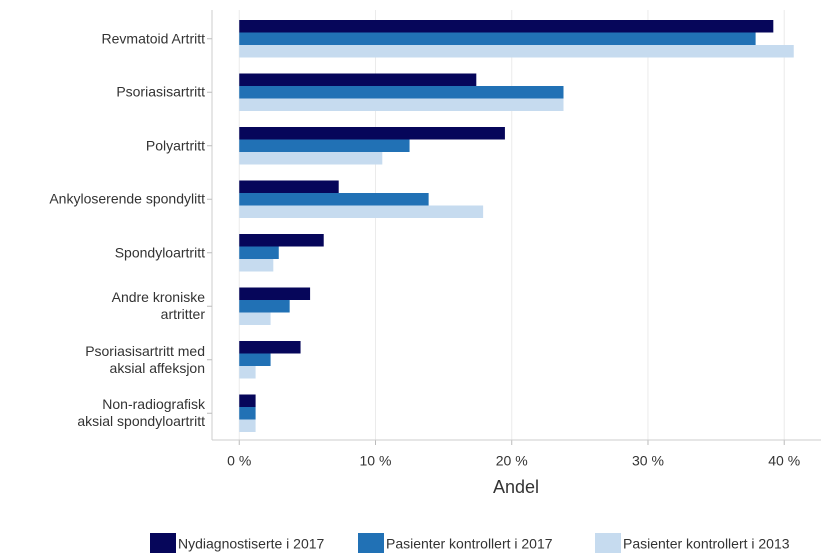  Describe the element at coordinates (159, 252) in the screenshot. I see `y-tick-label: Spondyloartritt` at that location.